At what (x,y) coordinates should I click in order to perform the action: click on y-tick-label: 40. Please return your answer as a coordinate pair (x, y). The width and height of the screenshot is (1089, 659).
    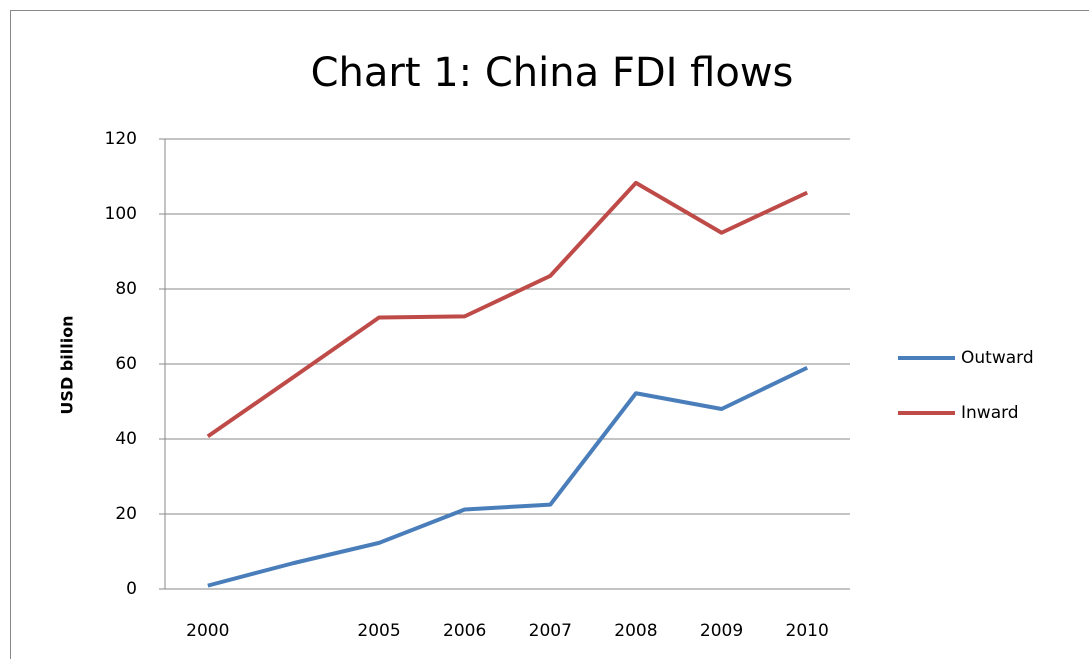
    Looking at the image, I should click on (126, 439).